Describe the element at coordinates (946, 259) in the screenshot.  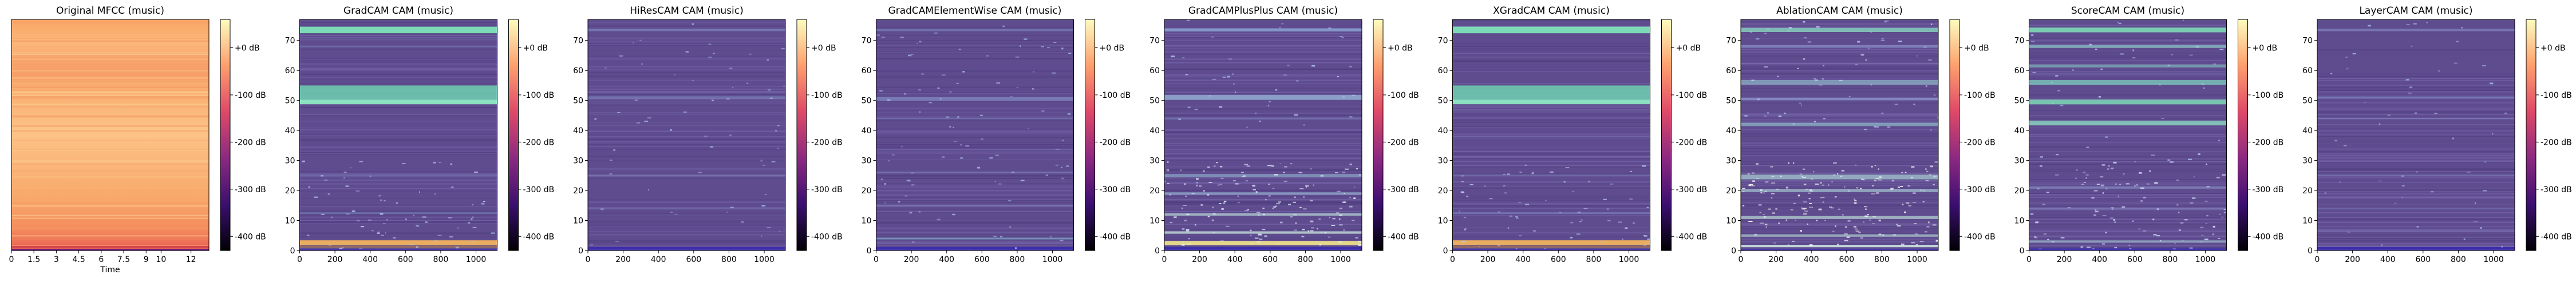
I see `x-tick-label: 400` at that location.